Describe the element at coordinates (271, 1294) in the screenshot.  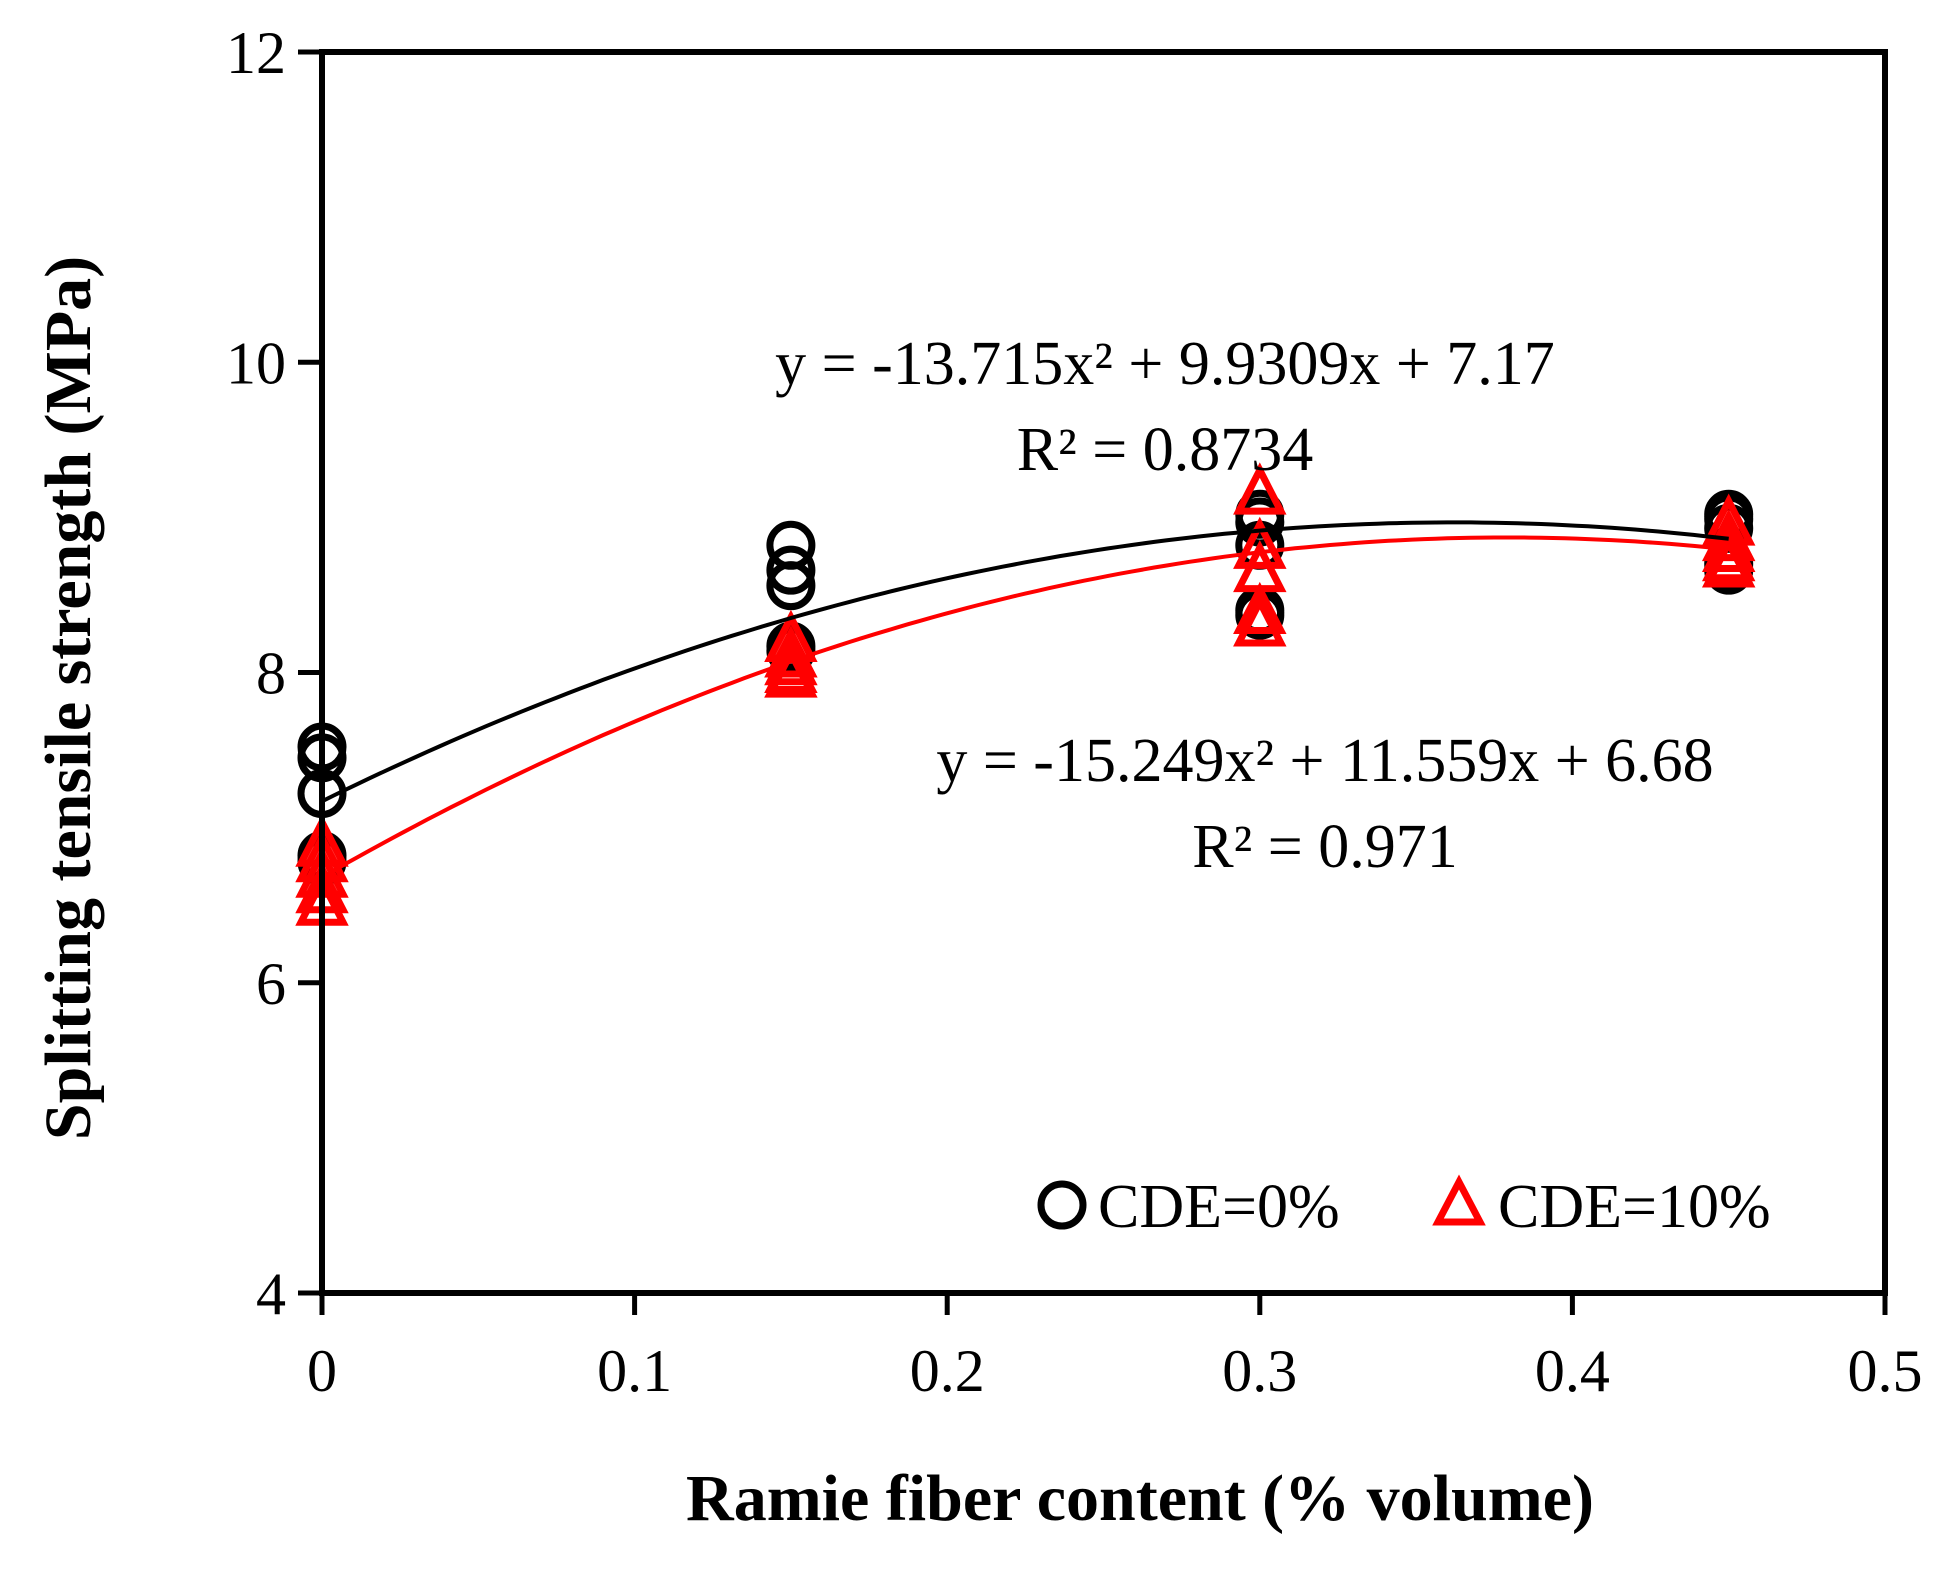
I see `y-tick-label-0: 4` at that location.